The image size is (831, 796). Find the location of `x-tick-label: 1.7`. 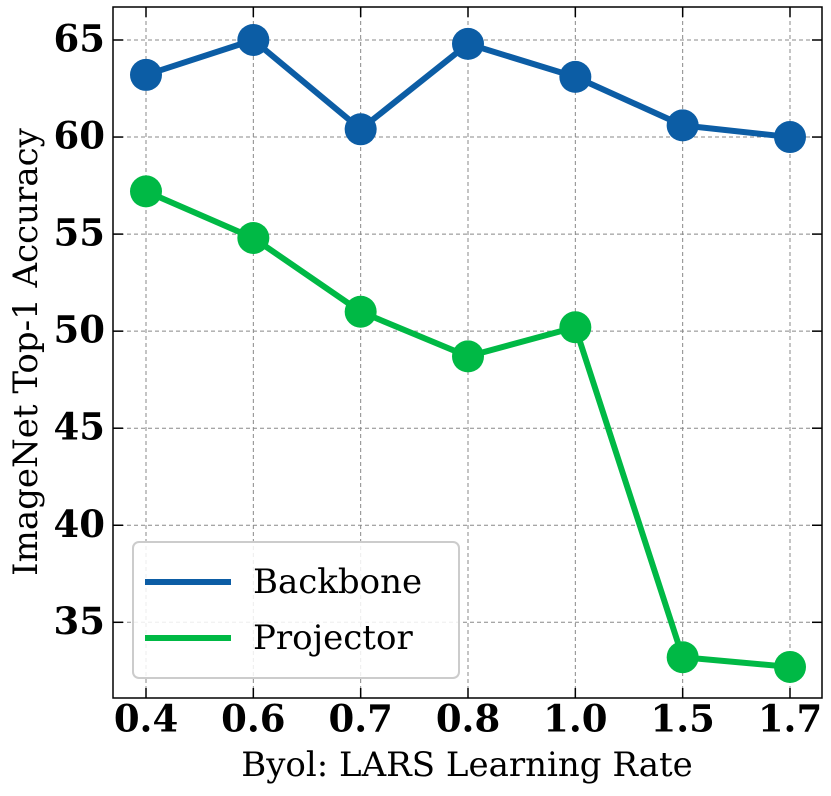

x-tick-label: 1.7 is located at coordinates (790, 719).